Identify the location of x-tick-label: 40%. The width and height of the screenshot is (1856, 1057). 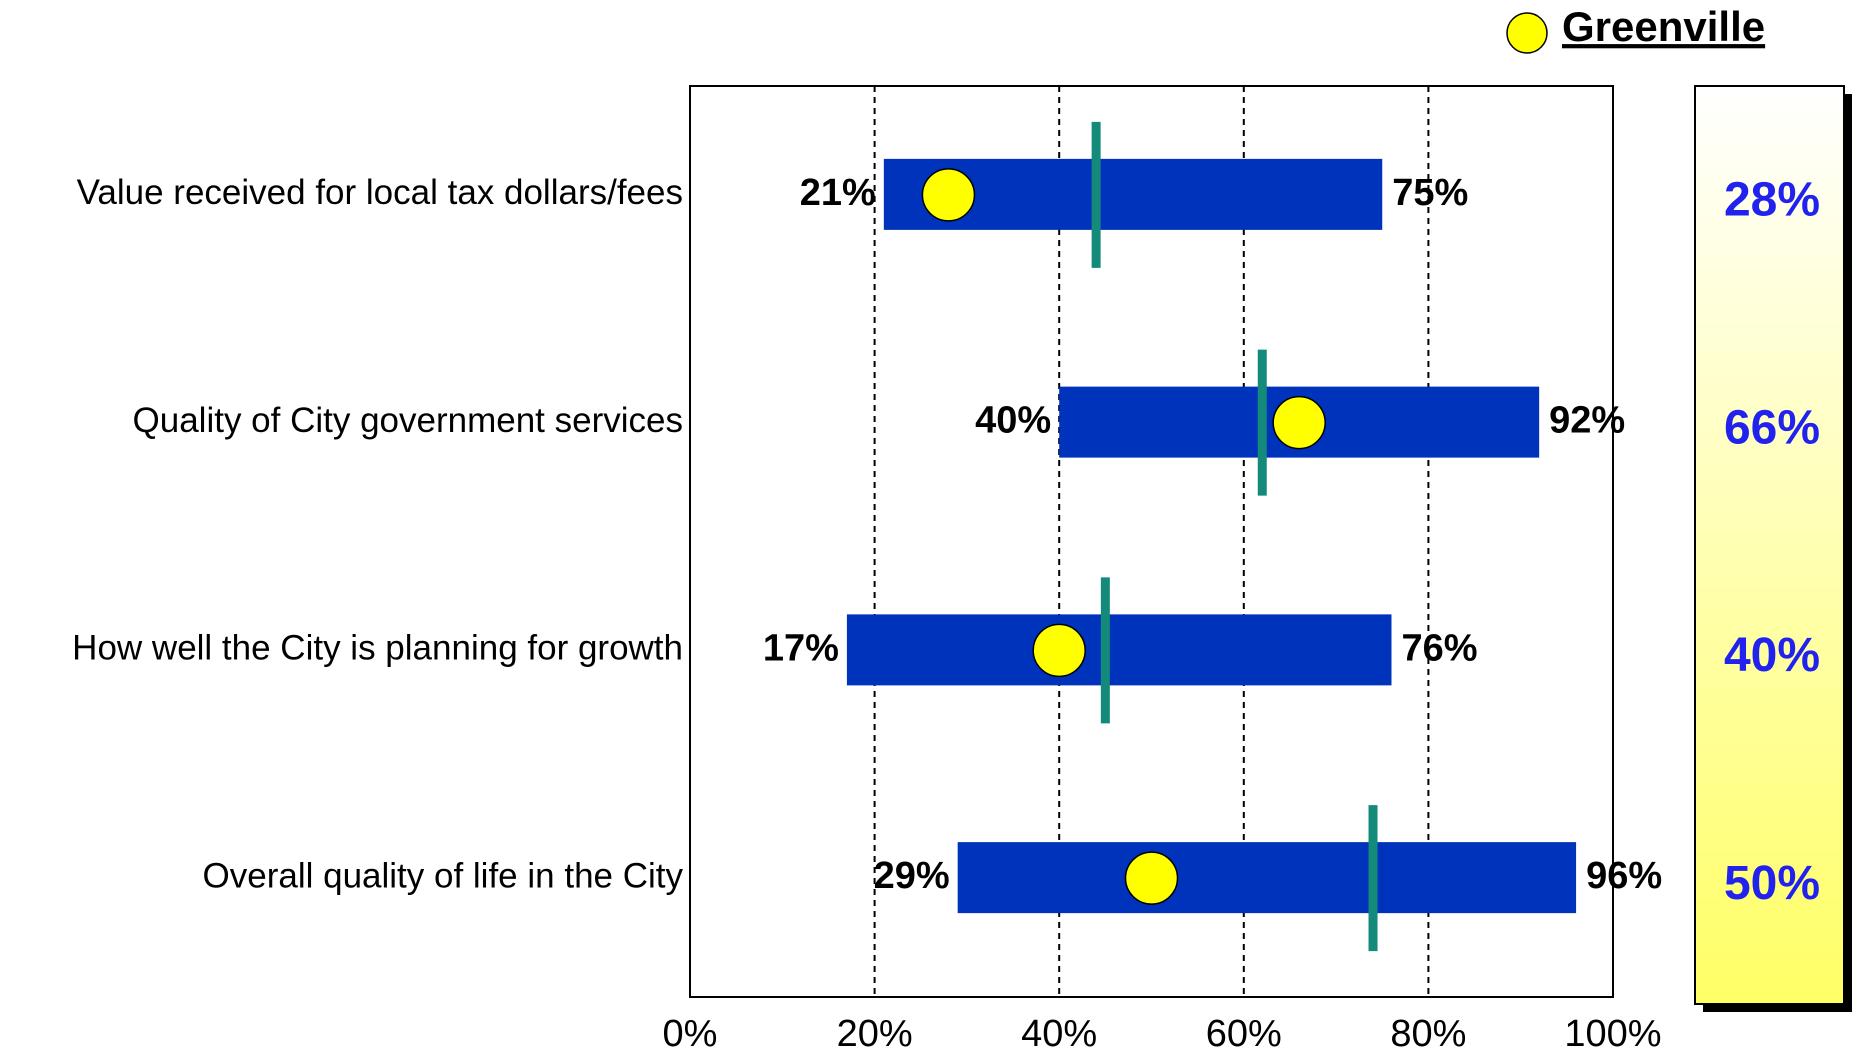
(1059, 1034).